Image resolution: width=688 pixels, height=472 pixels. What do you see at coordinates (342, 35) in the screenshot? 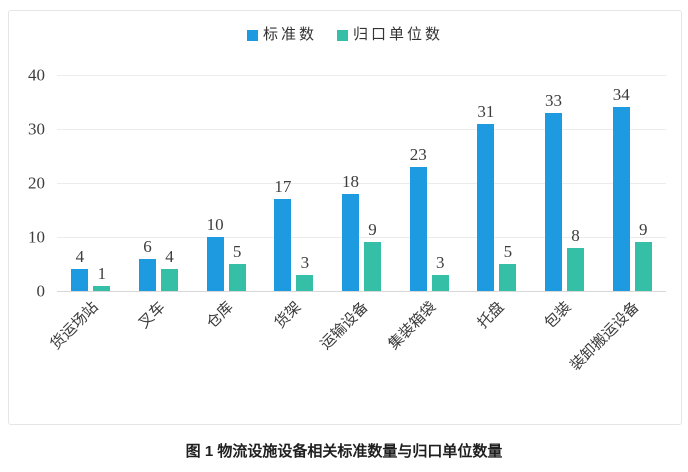
I see `legend-marker-units` at bounding box center [342, 35].